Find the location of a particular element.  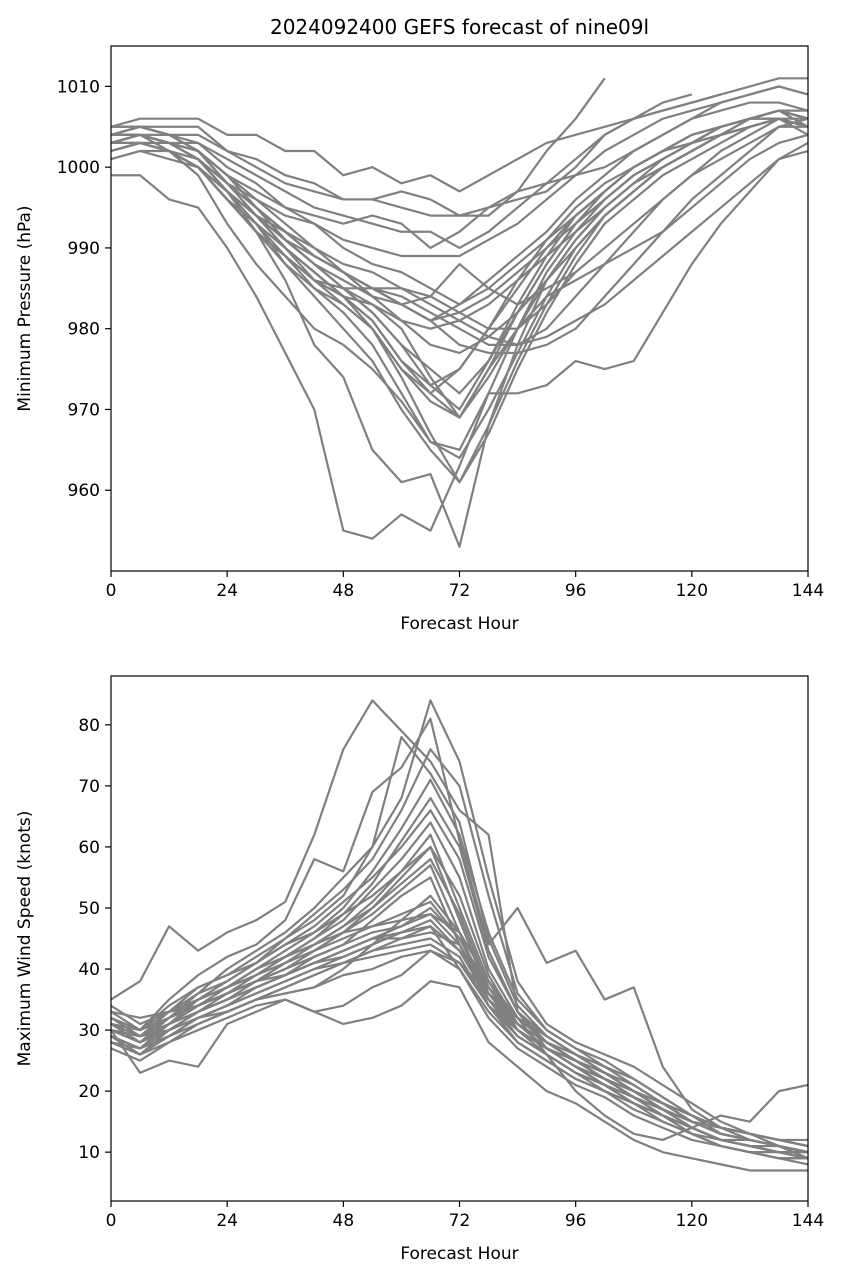

wind-y-tick-label: 60 is located at coordinates (89, 848).